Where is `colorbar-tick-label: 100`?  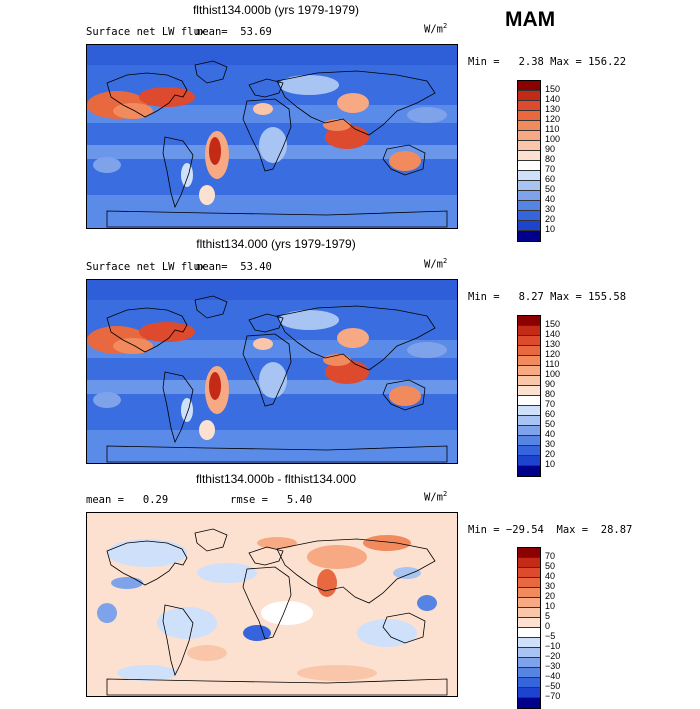 colorbar-tick-label: 100 is located at coordinates (553, 139).